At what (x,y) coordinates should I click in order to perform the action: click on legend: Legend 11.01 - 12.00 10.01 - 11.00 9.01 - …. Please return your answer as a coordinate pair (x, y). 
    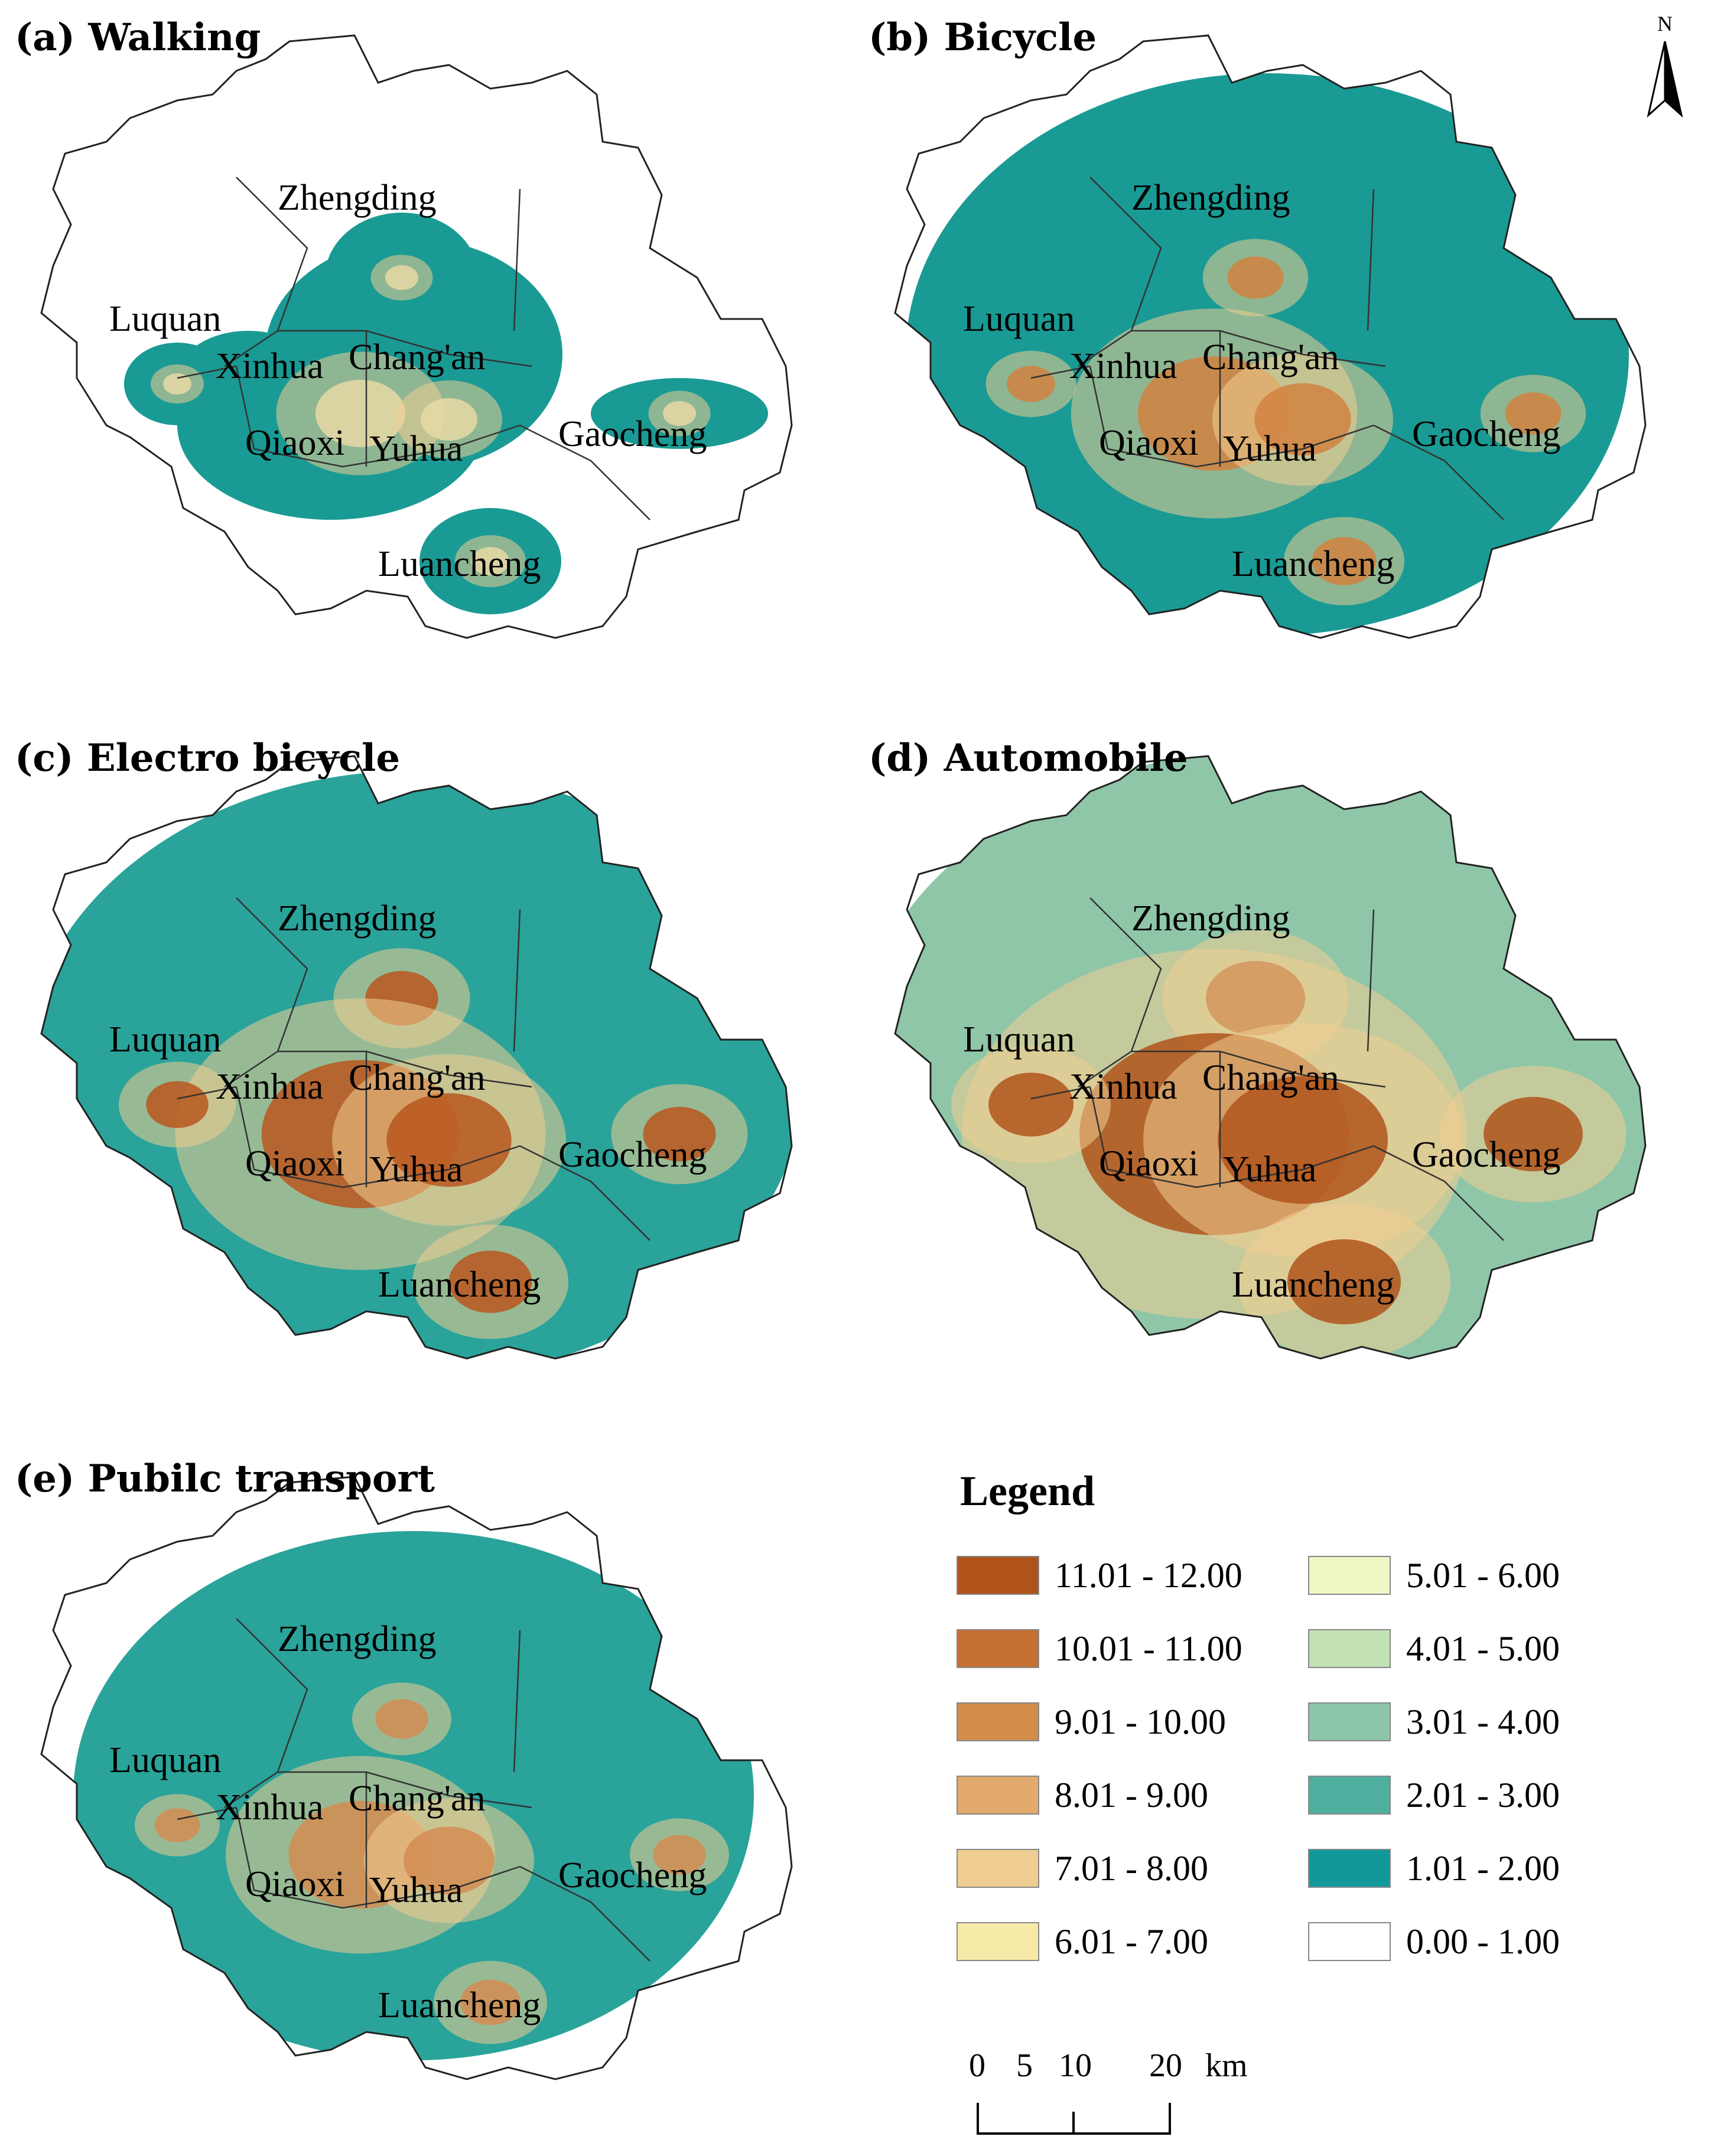
    Looking at the image, I should click on (1258, 1714).